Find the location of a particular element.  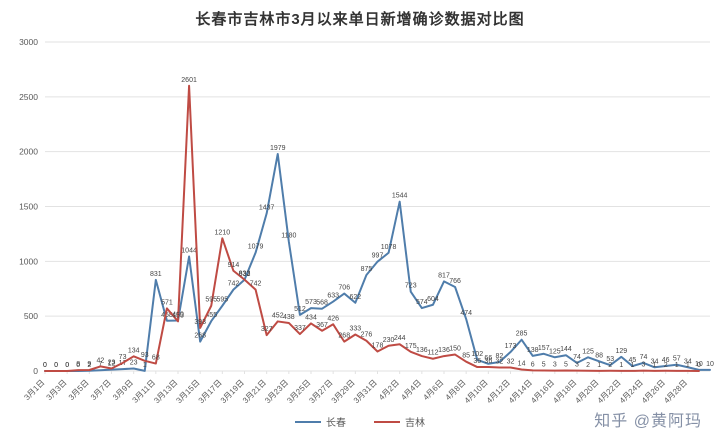

y-tick-label: 1500 is located at coordinates (28, 207).